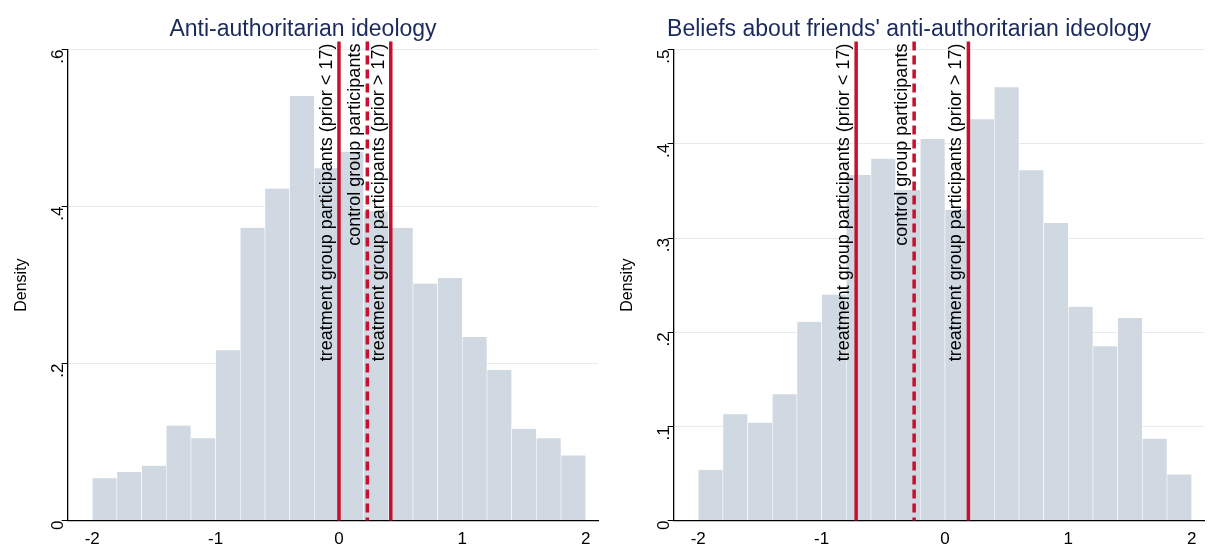 The height and width of the screenshot is (558, 1223). What do you see at coordinates (303, 28) in the screenshot?
I see `chart-title: Anti-authoritarian ideology` at bounding box center [303, 28].